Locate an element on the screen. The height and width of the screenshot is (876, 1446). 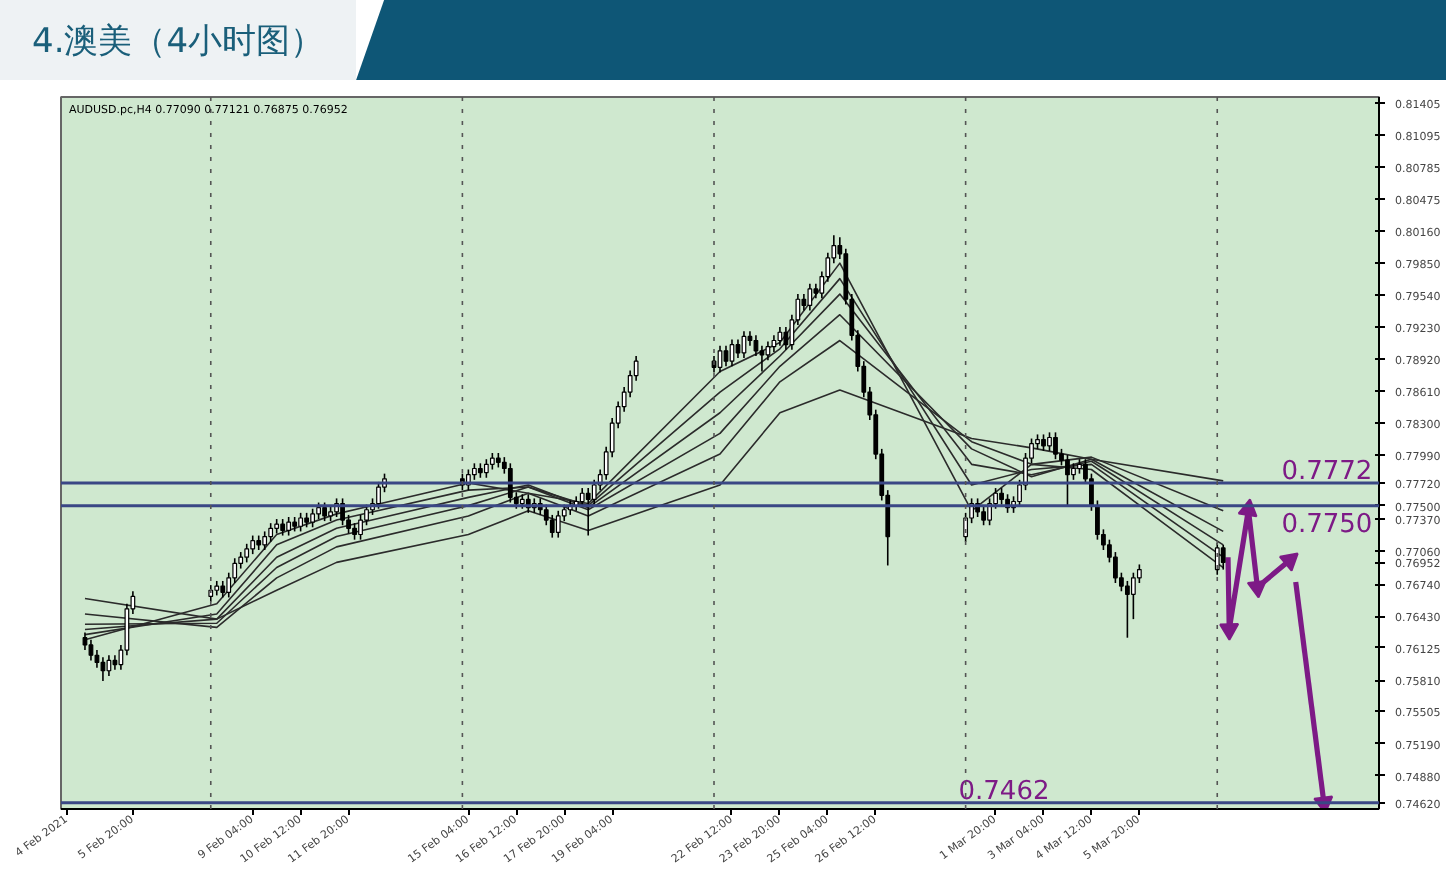
ref-line-label: 0.7772 is located at coordinates (1327, 471).